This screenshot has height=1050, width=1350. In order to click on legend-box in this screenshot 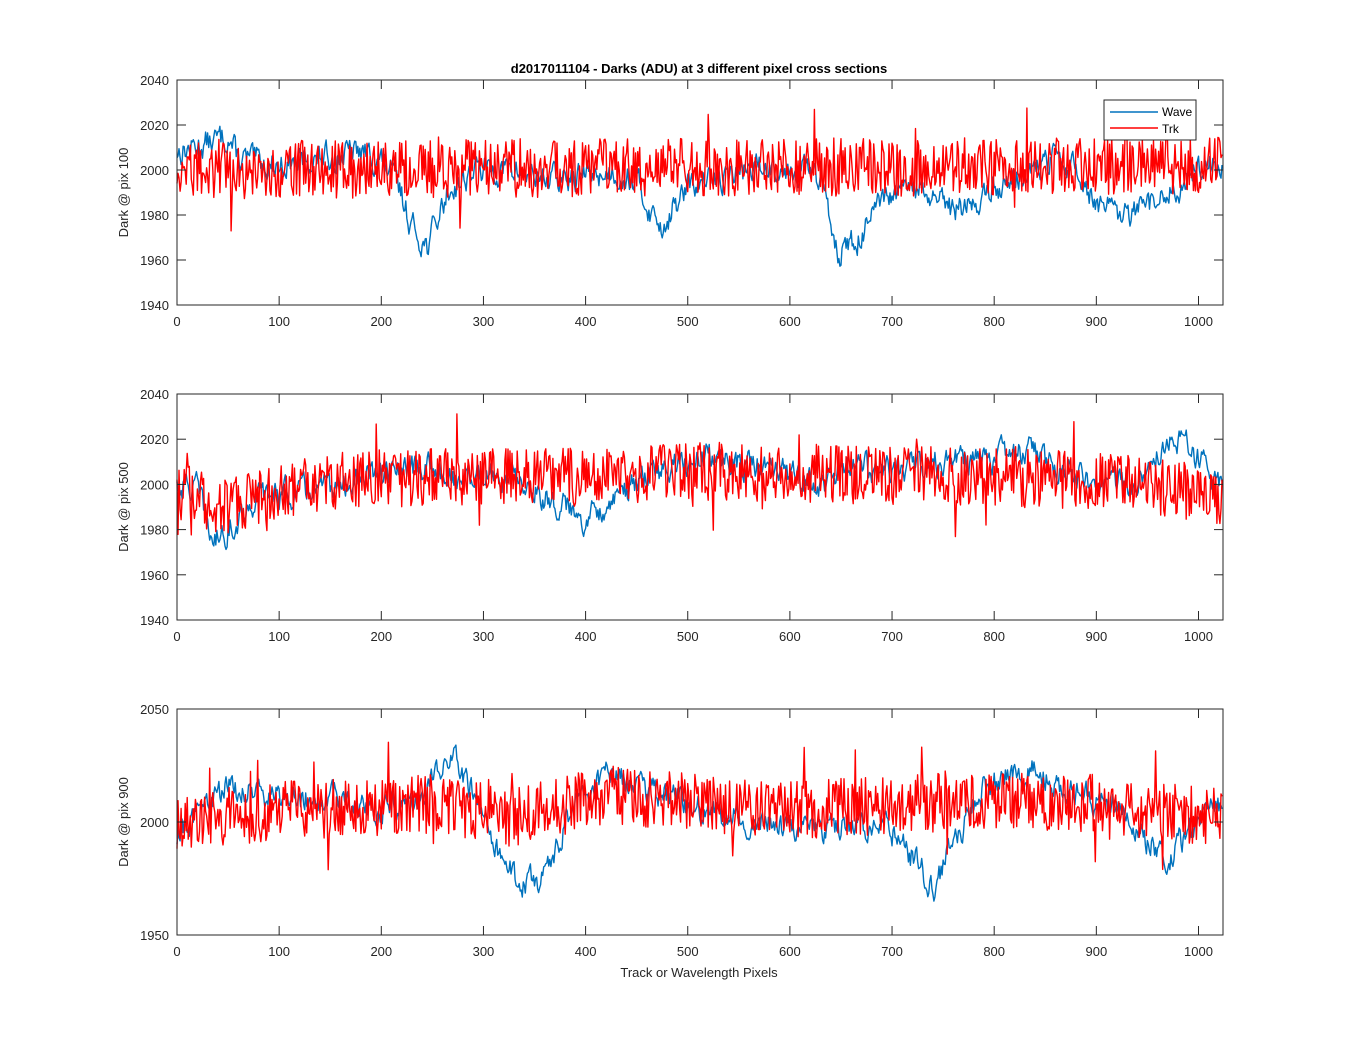, I will do `click(1150, 120)`.